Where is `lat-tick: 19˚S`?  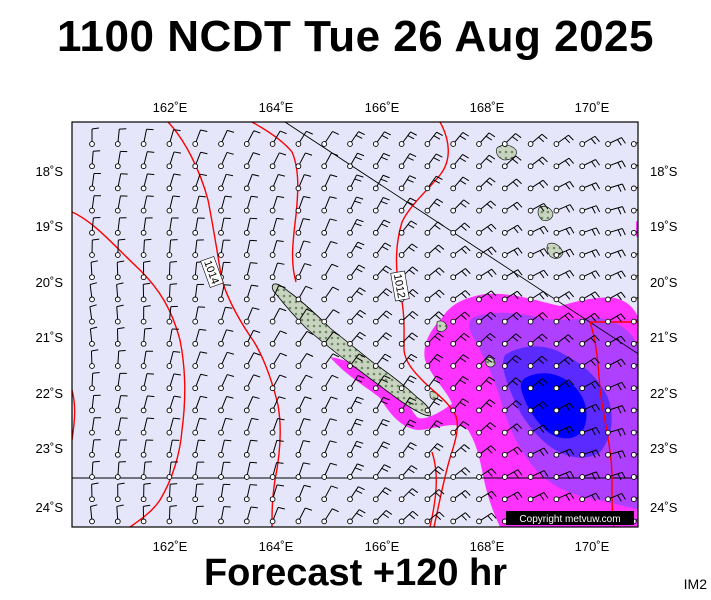 lat-tick: 19˚S is located at coordinates (50, 226).